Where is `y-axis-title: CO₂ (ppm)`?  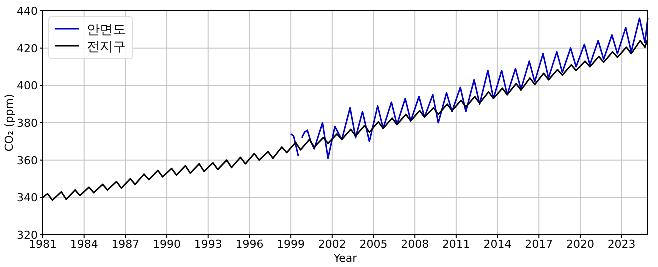 y-axis-title: CO₂ (ppm) is located at coordinates (9, 123).